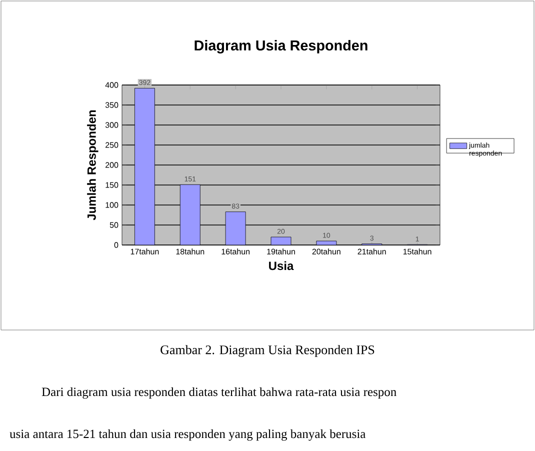 Image resolution: width=535 pixels, height=451 pixels. I want to click on y-tick-label: 150, so click(112, 185).